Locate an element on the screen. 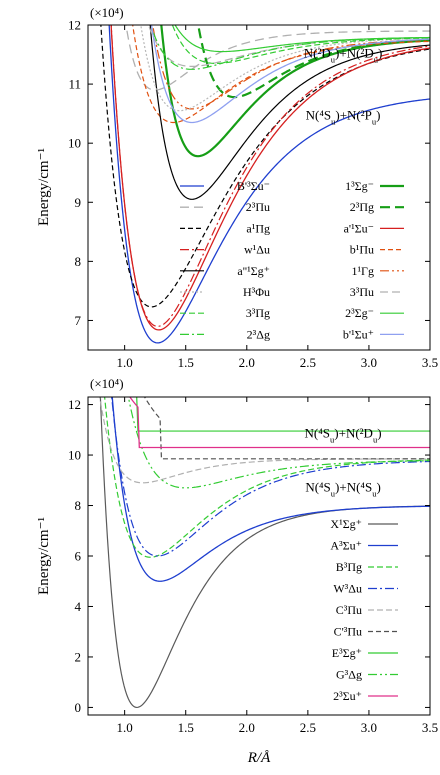 This screenshot has height=775, width=440. upper-annotations: N(²Du)+N(²Du) N(⁴Su)+N(²Pu) is located at coordinates (343, 86).